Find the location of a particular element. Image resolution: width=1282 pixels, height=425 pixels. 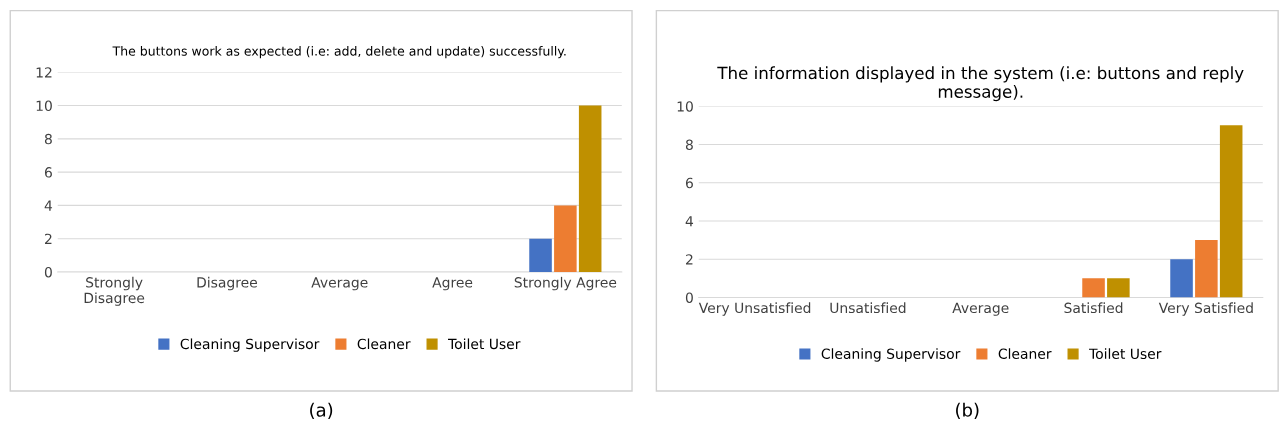

x-tick-label: Disagree is located at coordinates (227, 283).